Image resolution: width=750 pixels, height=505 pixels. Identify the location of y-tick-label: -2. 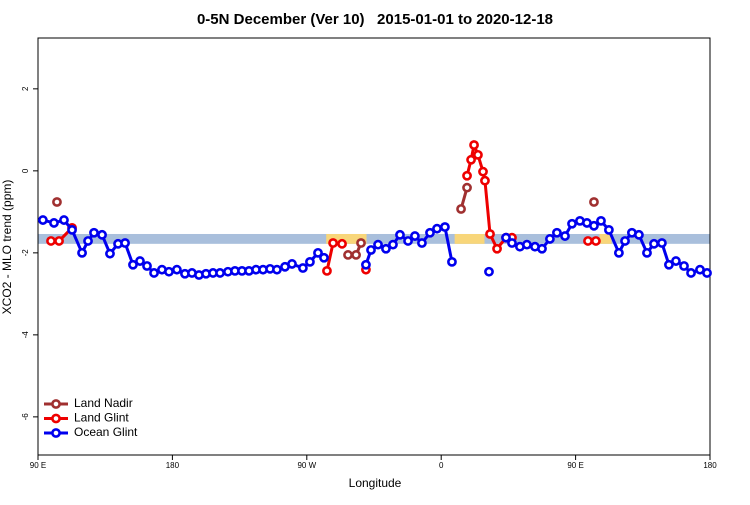
(25, 253).